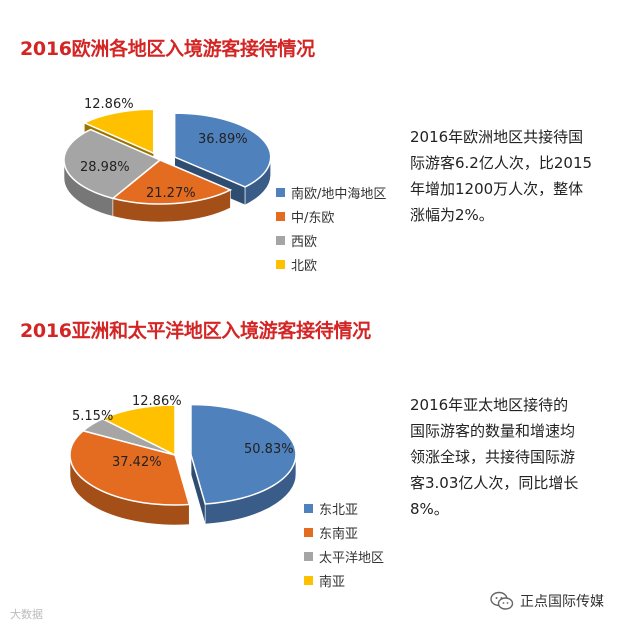  What do you see at coordinates (304, 266) in the screenshot?
I see `legend-label: 北欧` at bounding box center [304, 266].